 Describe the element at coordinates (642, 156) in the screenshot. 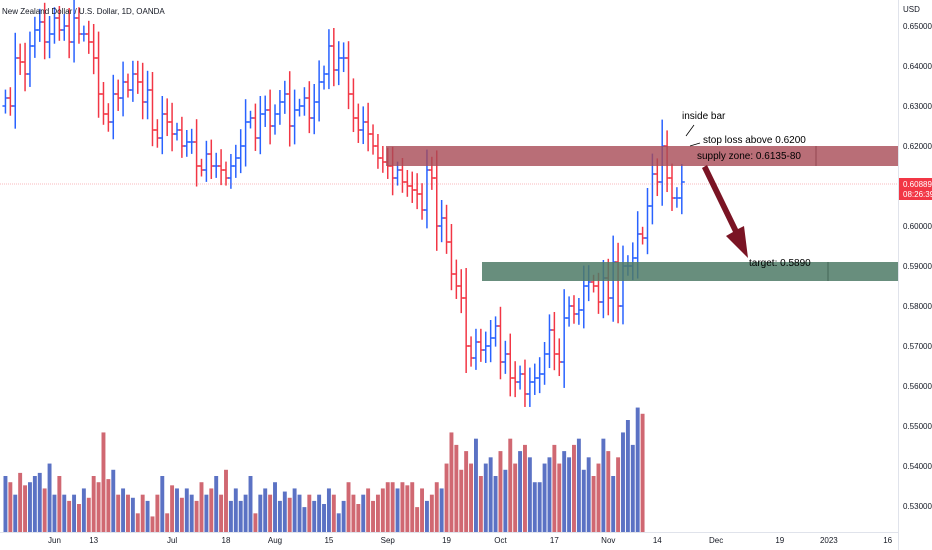

I see `supply-zone` at that location.